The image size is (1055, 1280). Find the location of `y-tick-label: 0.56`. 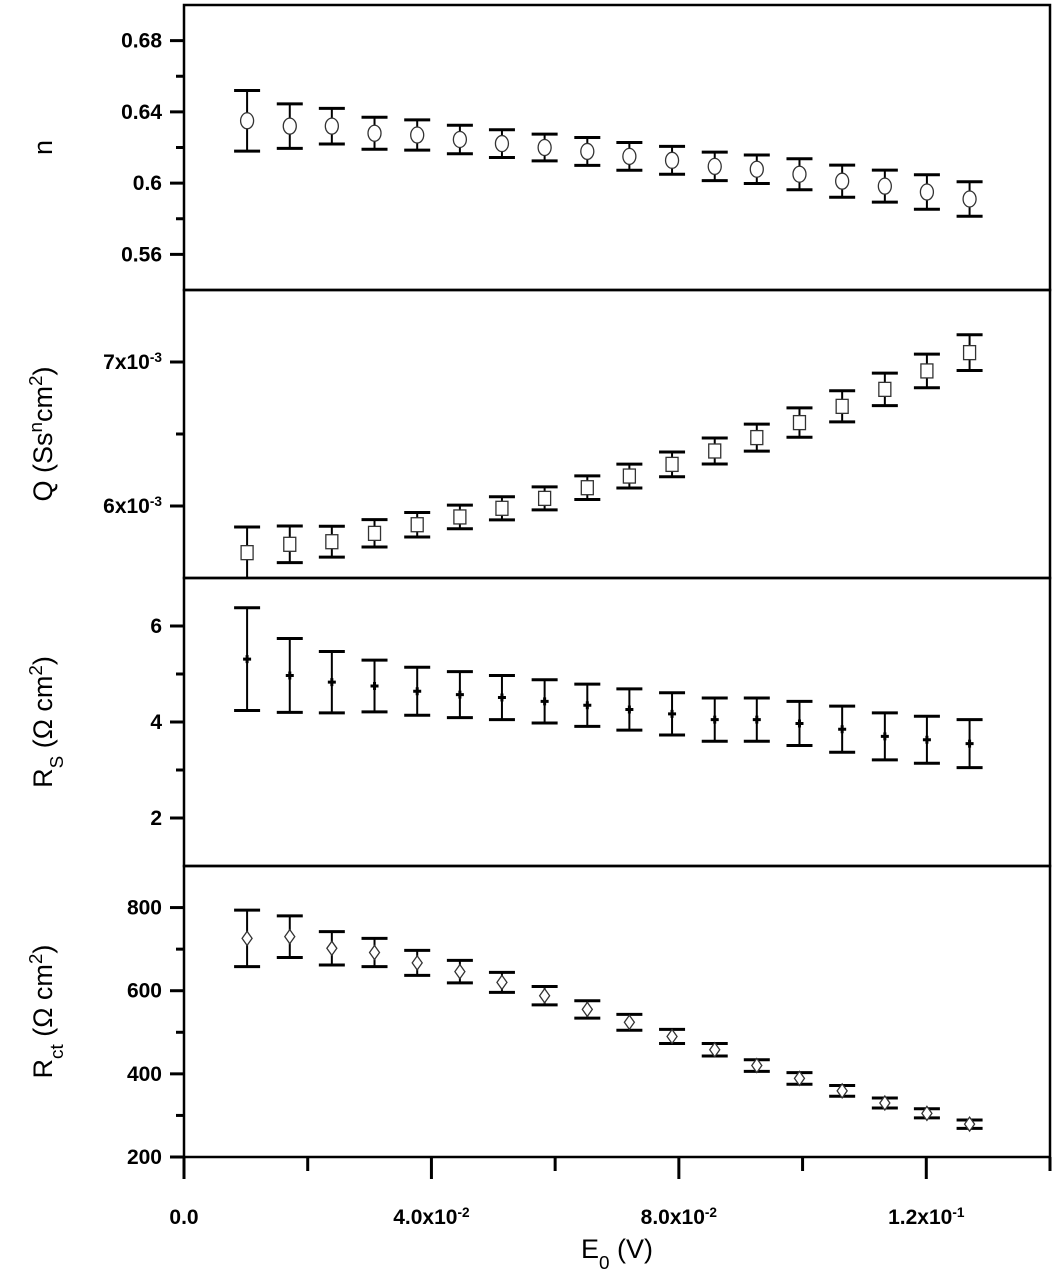

y-tick-label: 0.56 is located at coordinates (141, 254).